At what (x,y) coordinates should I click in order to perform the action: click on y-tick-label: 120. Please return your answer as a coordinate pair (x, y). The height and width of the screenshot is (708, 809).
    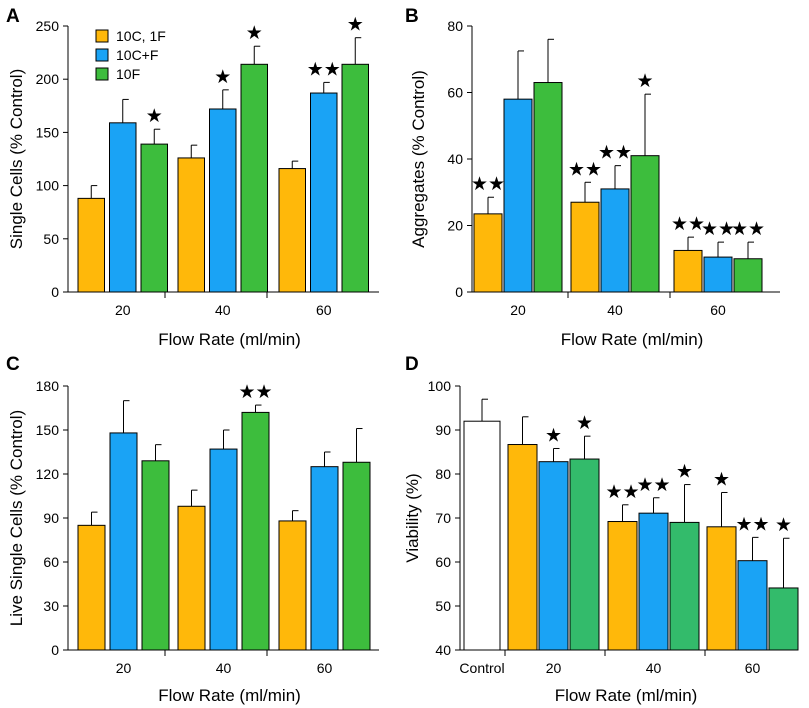
    Looking at the image, I should click on (48, 474).